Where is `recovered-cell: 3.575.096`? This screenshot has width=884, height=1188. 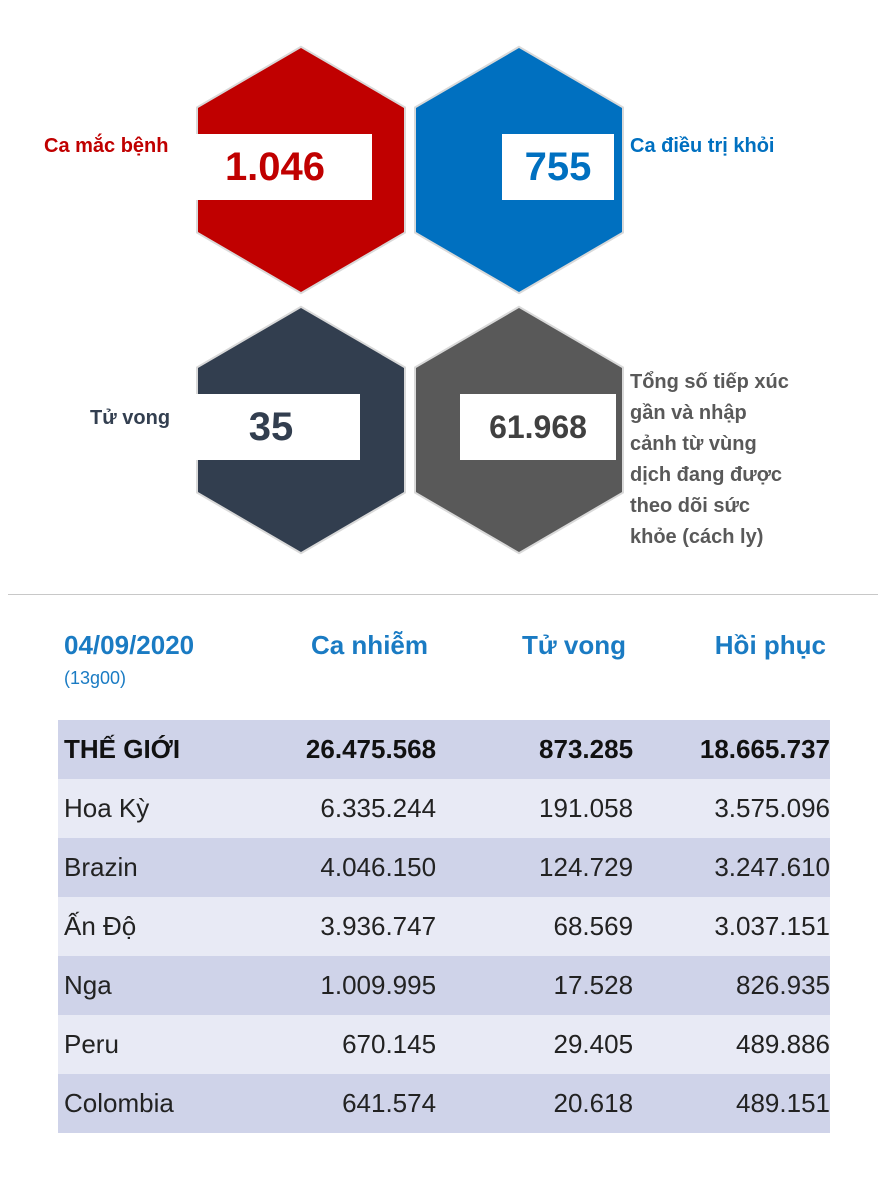 recovered-cell: 3.575.096 is located at coordinates (772, 808).